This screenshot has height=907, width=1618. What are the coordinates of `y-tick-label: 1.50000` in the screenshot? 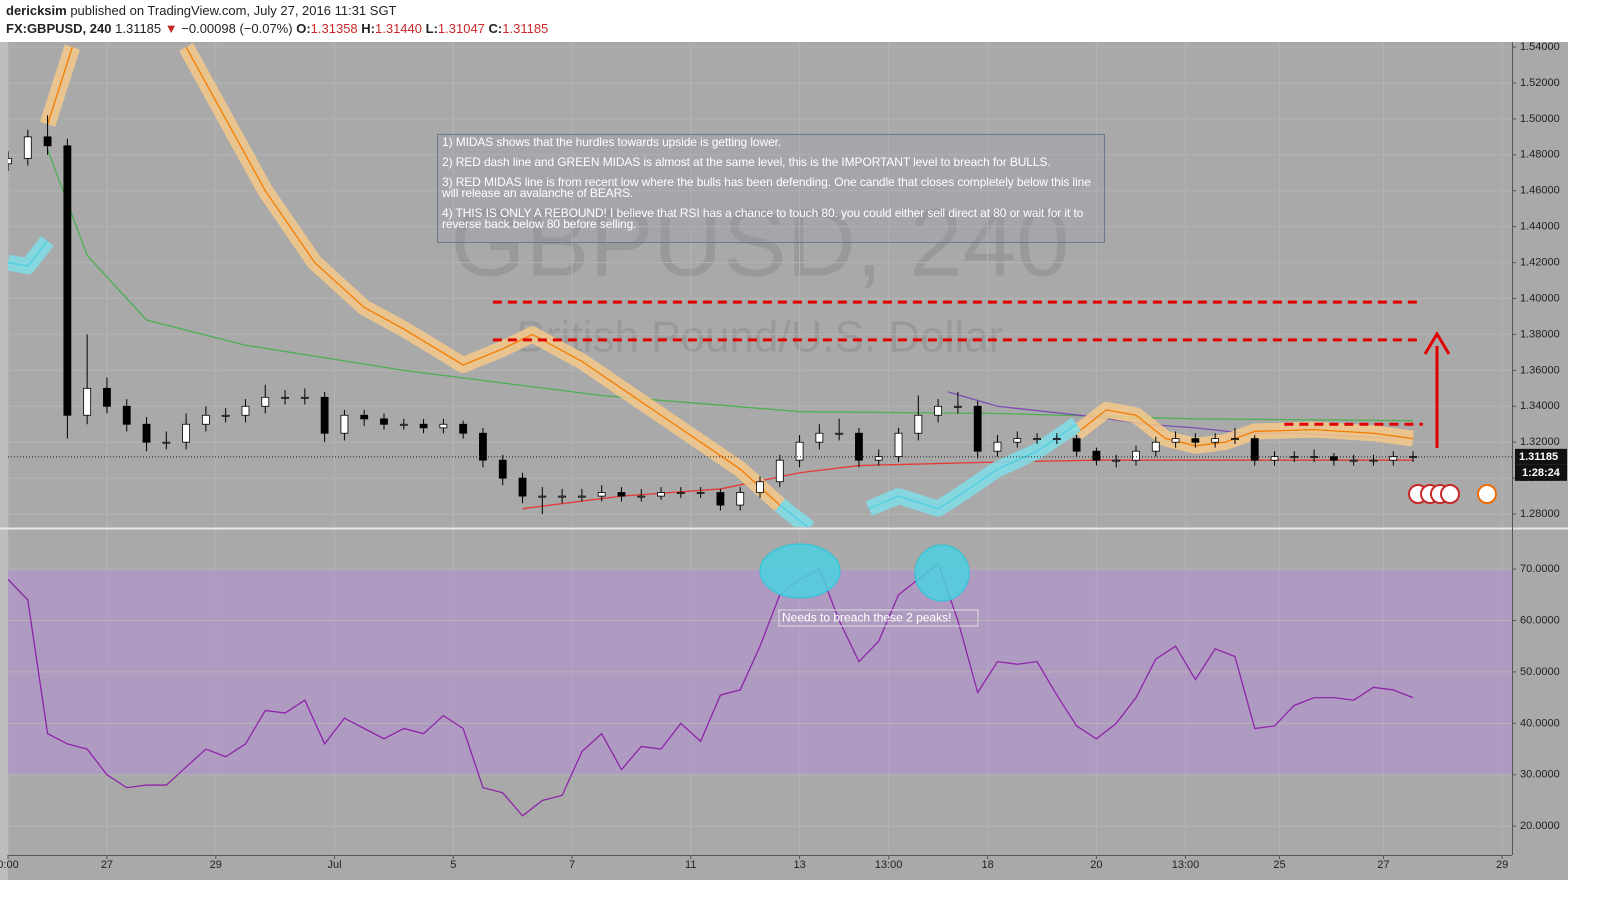 It's located at (1540, 119).